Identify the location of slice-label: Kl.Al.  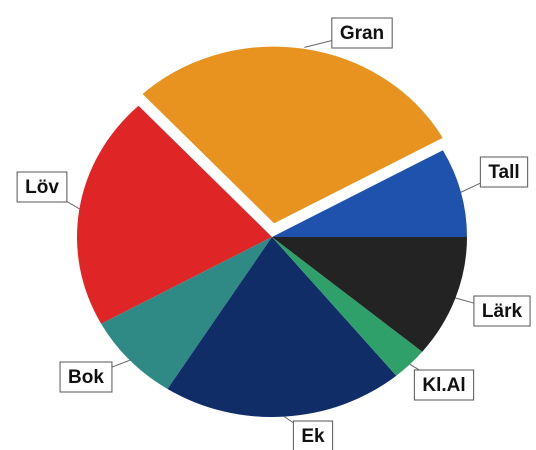
(443, 385).